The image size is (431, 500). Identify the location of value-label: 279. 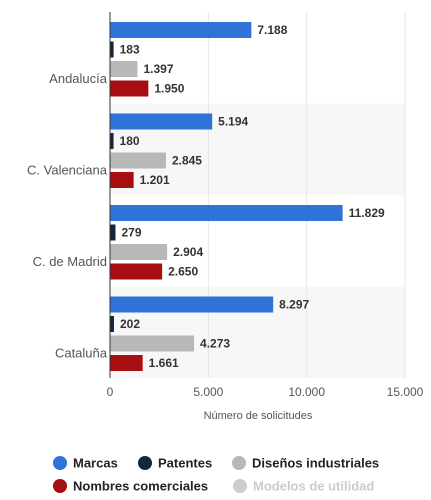
(131, 233).